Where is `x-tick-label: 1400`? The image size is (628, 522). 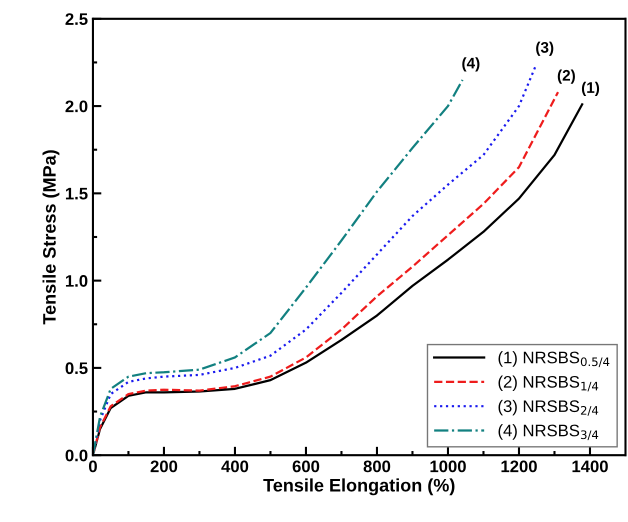
x-tick-label: 1400 is located at coordinates (590, 466).